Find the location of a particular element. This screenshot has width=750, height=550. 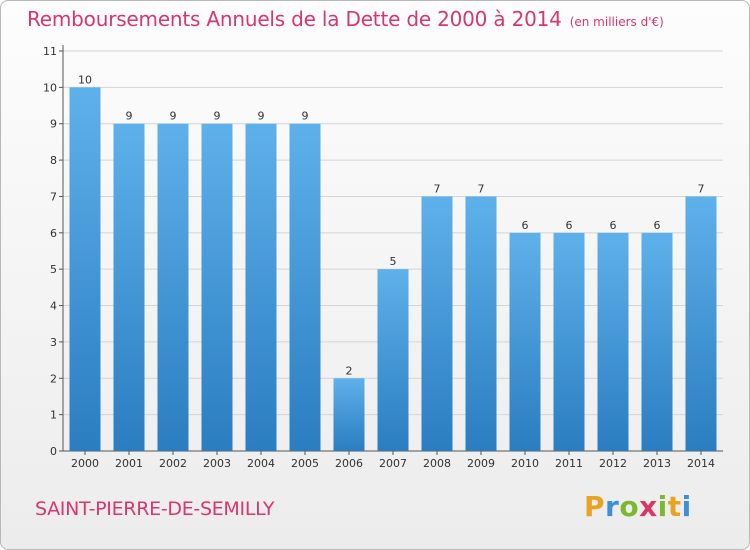

bar-2000 is located at coordinates (85, 269).